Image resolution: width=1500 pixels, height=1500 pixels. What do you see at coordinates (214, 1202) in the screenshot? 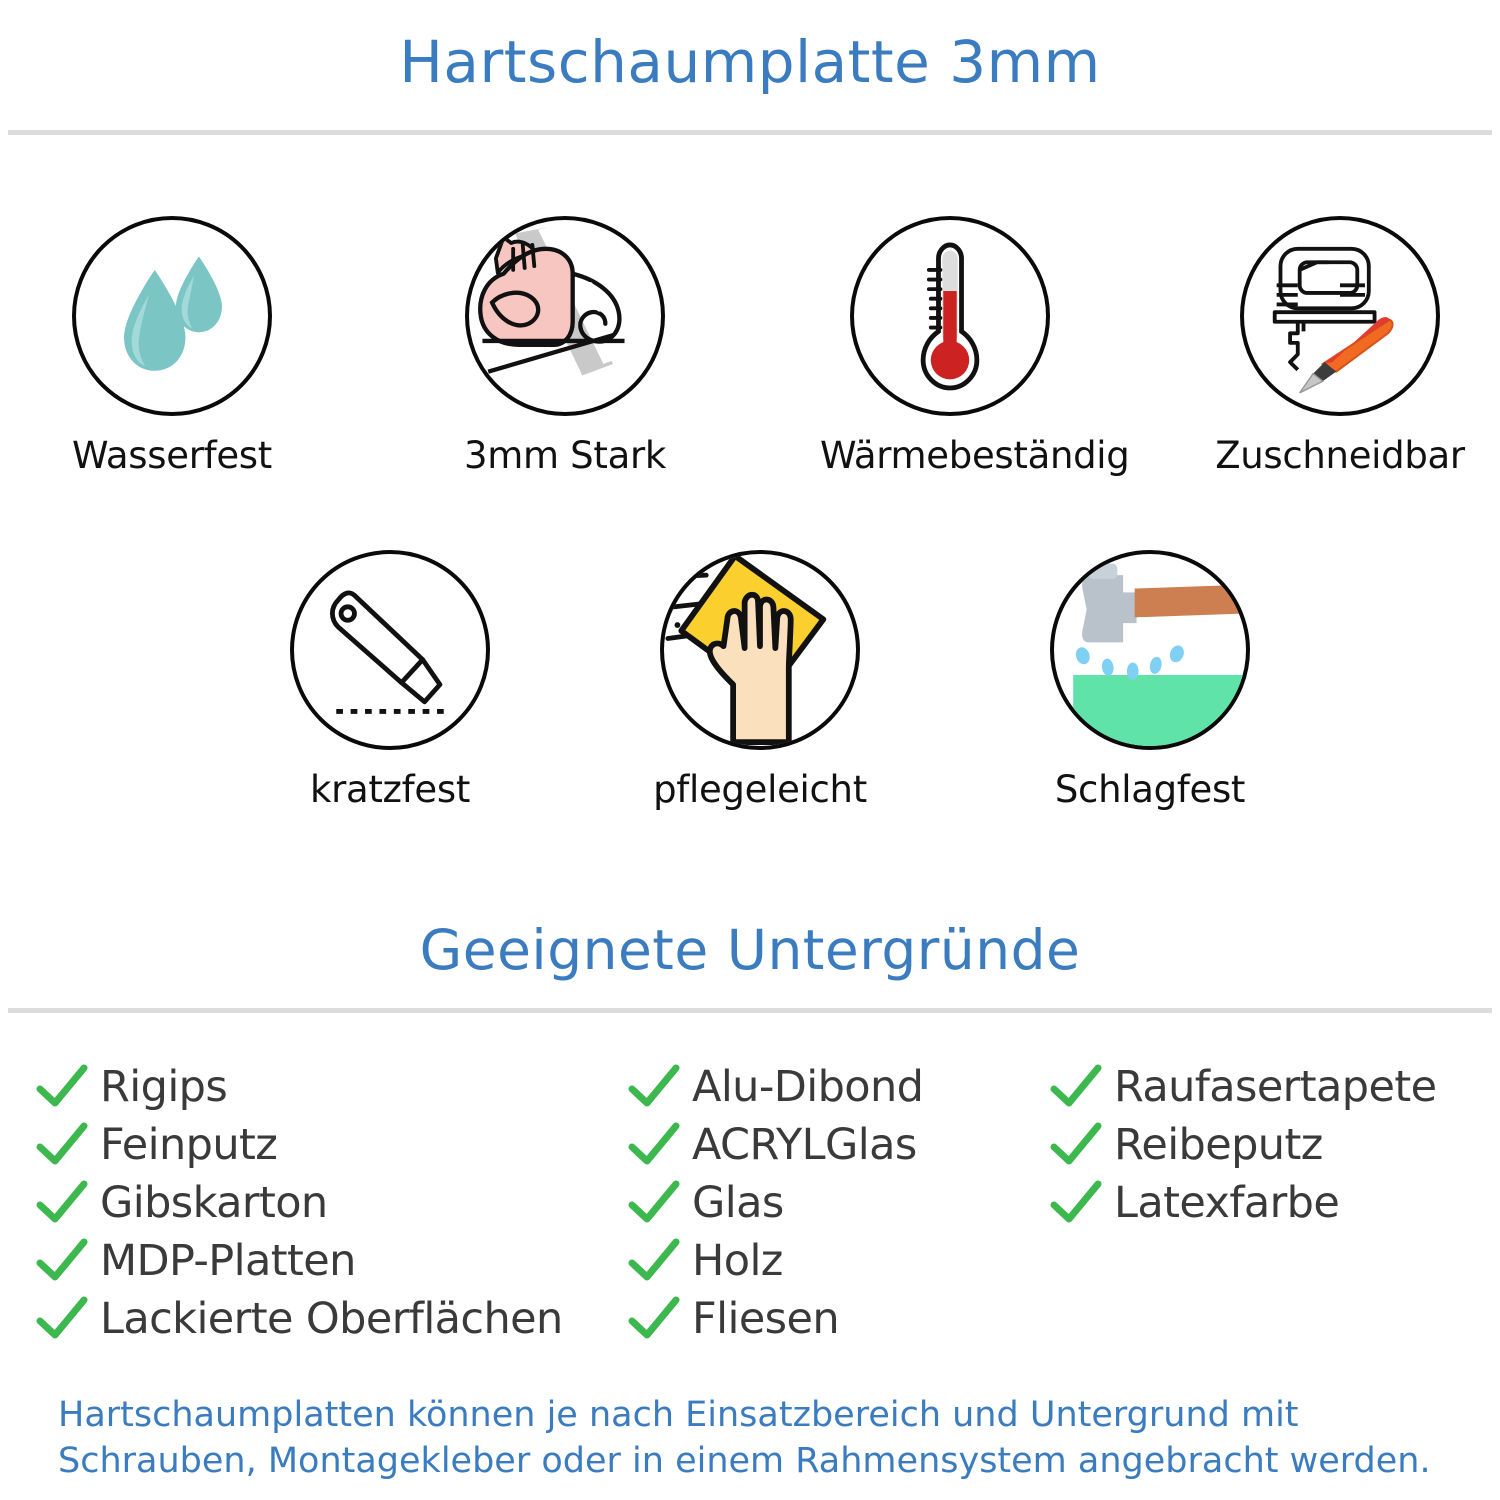
I see `substrate-label: Gibskarton` at bounding box center [214, 1202].